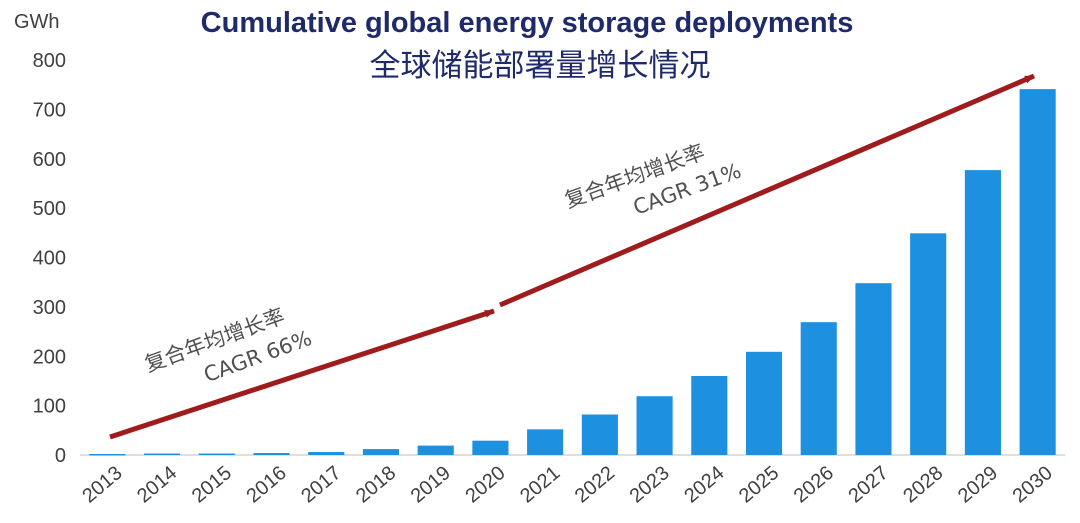 This screenshot has height=523, width=1080. I want to click on x-tick-label: 2014, so click(157, 484).